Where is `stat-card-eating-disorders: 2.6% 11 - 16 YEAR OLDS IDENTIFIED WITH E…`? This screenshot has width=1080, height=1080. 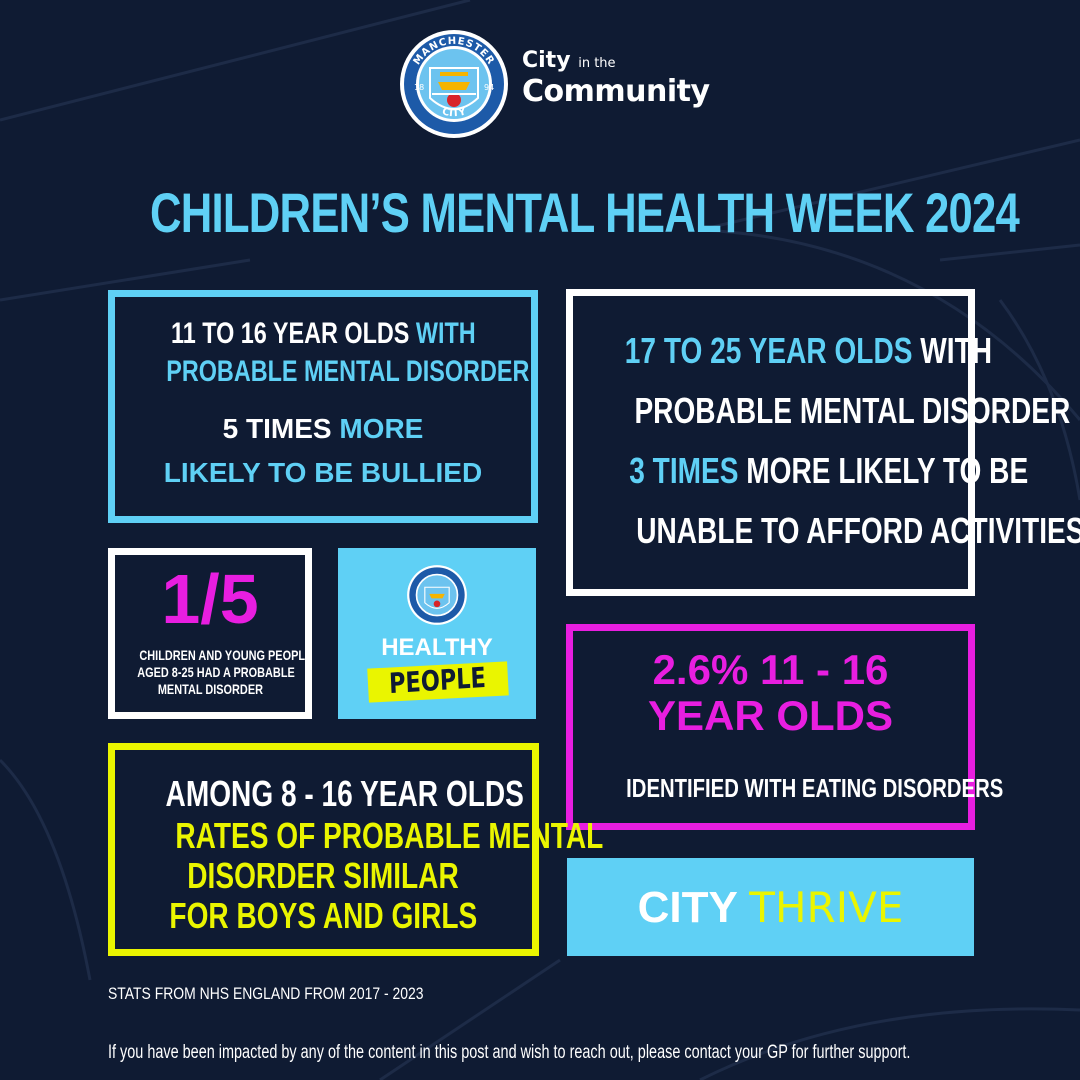
stat-card-eating-disorders: 2.6% 11 - 16 YEAR OLDS IDENTIFIED WITH E… is located at coordinates (784, 727).